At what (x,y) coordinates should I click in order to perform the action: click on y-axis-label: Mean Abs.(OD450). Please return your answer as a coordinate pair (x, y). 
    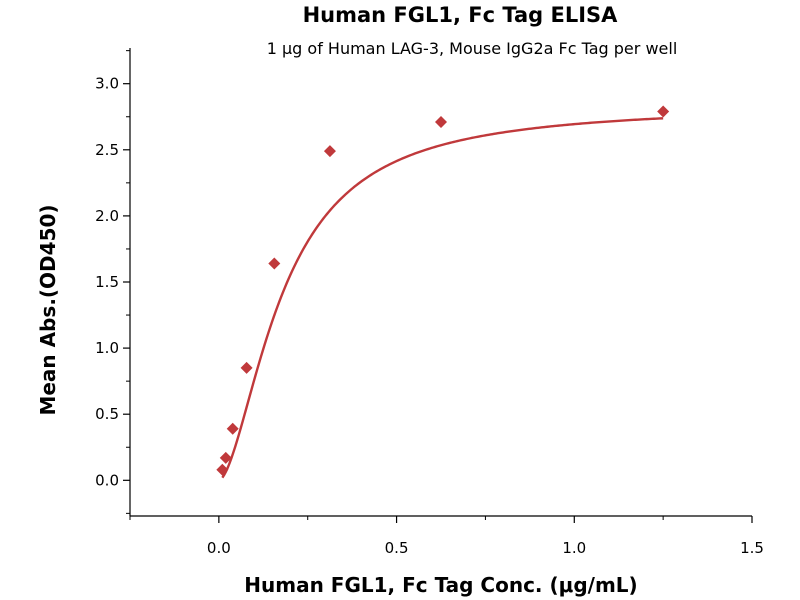
    Looking at the image, I should click on (48, 309).